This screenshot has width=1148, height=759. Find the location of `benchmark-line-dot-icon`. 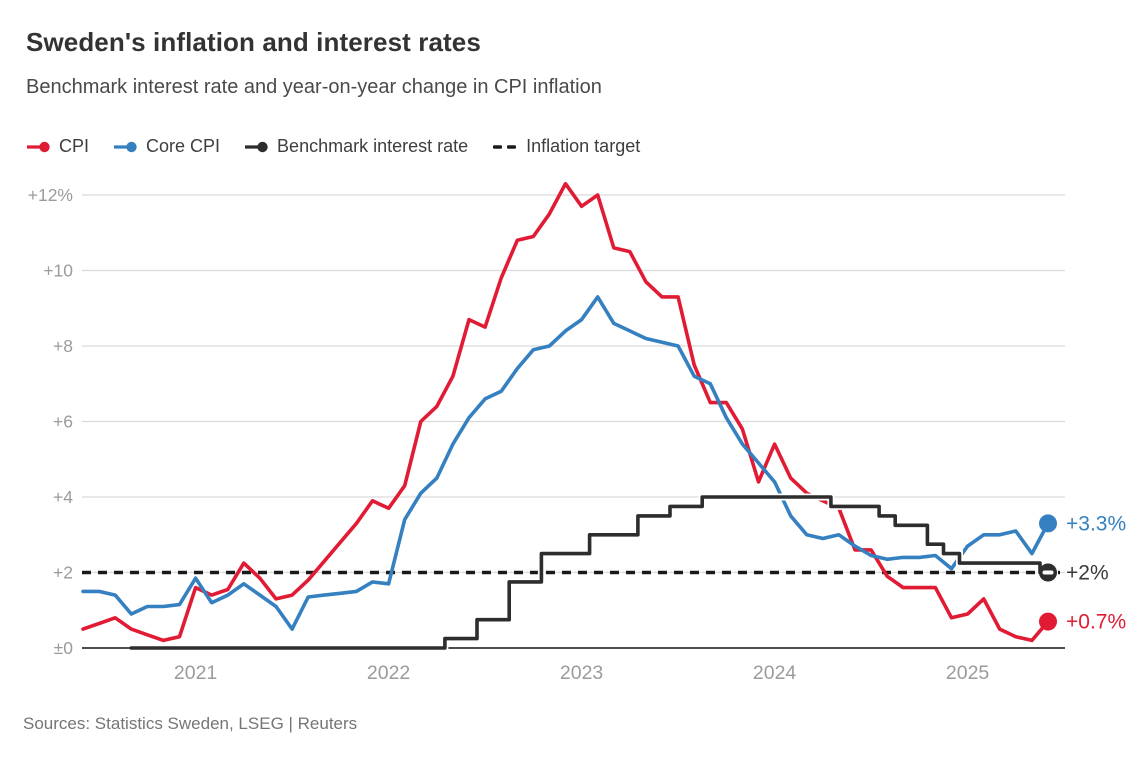

benchmark-line-dot-icon is located at coordinates (256, 146).